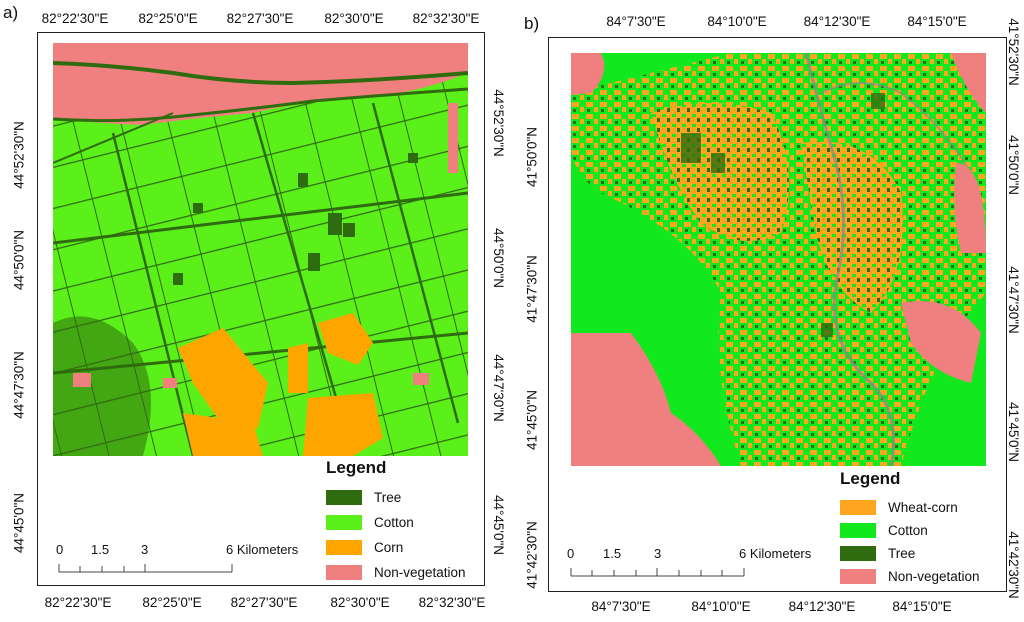 The height and width of the screenshot is (622, 1024). Describe the element at coordinates (354, 18) in the screenshot. I see `panel-a-top-tick: 82°30'0"E` at that location.